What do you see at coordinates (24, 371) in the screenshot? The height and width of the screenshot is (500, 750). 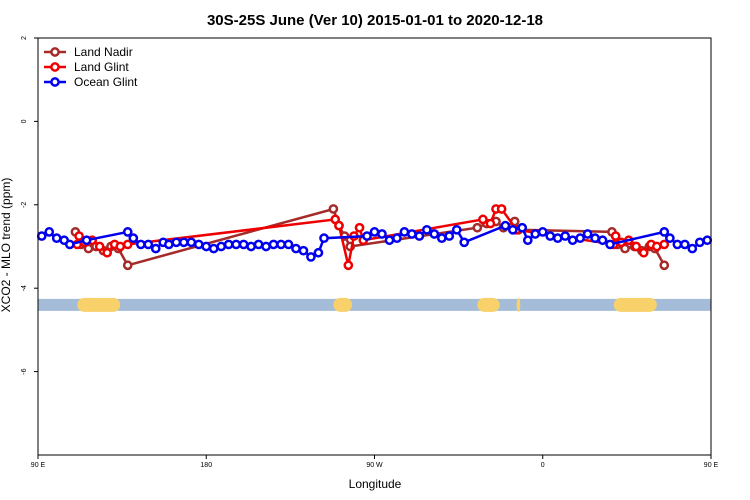 I see `y-tick-label: -6` at bounding box center [24, 371].